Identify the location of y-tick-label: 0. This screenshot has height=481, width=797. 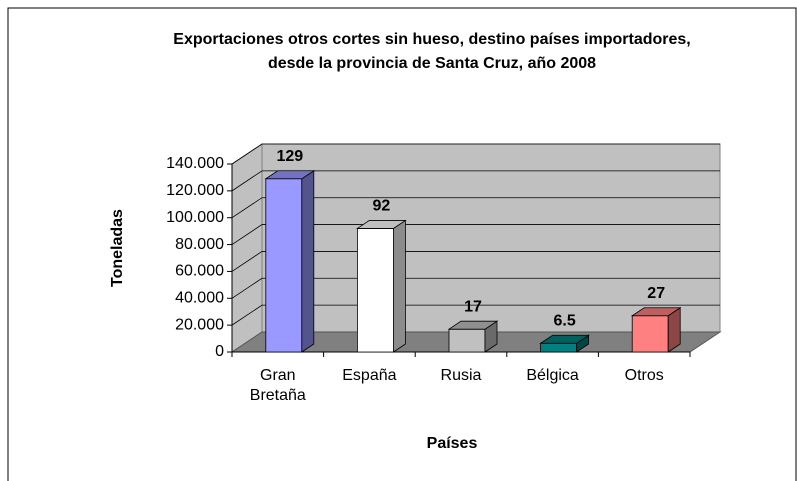
(219, 351).